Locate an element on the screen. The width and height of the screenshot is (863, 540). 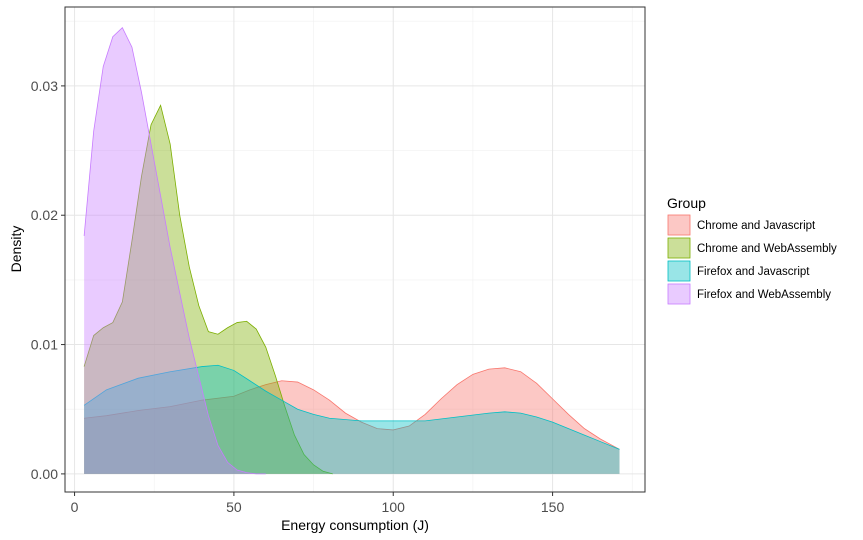
legend-label-firefox-and-javascript: Firefox and Javascript is located at coordinates (753, 272).